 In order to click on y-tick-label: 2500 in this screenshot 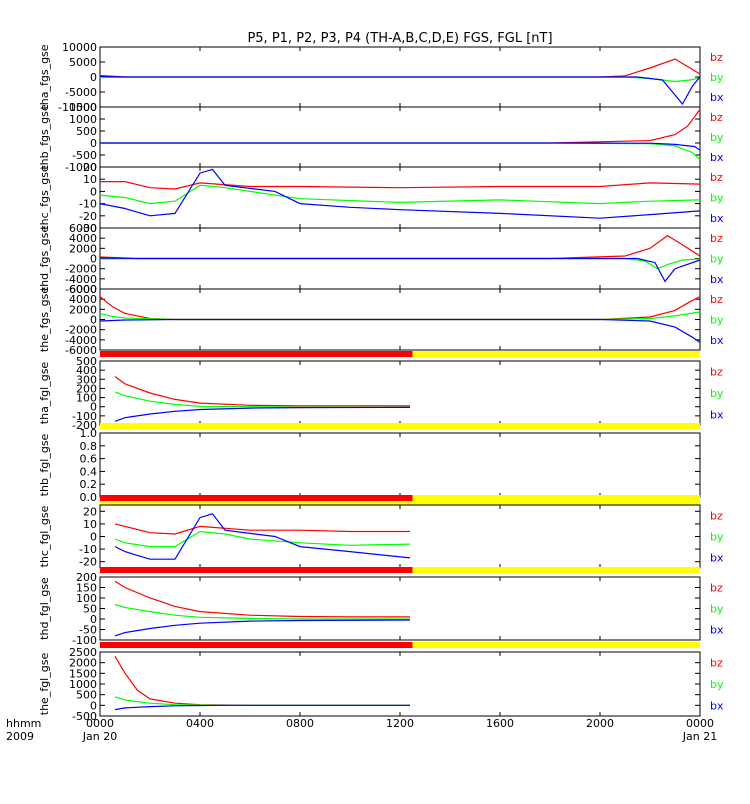, I will do `click(83, 652)`.